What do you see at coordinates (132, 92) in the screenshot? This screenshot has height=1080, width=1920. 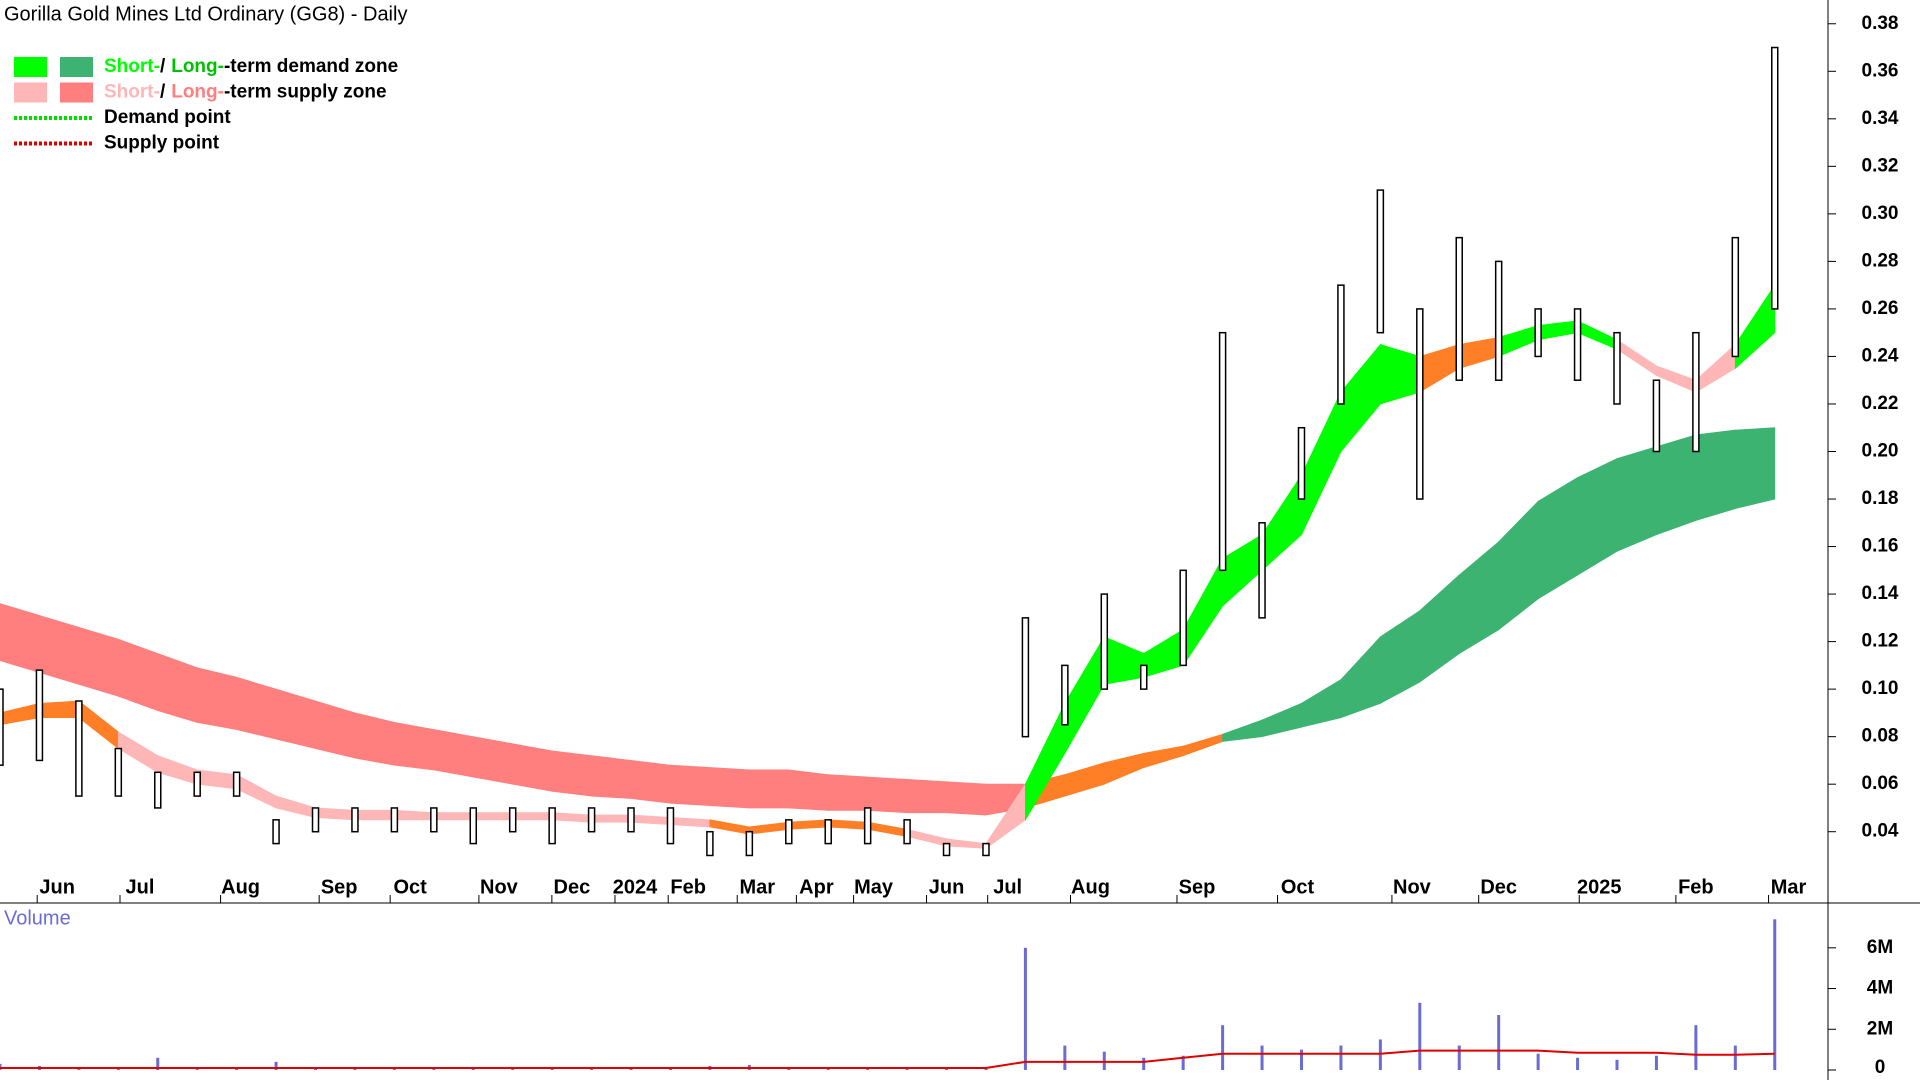 I see `legend-text: Short-` at bounding box center [132, 92].